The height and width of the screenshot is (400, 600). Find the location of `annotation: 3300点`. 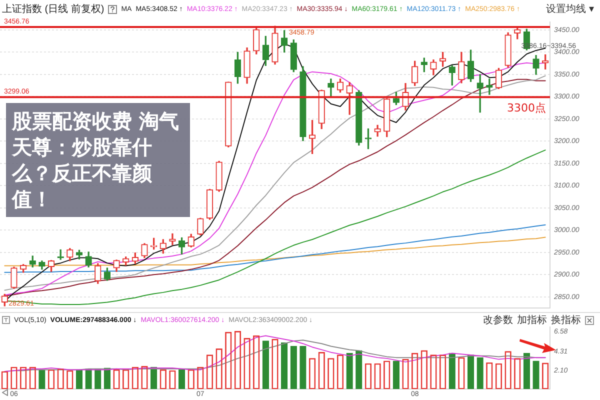

annotation: 3300点 is located at coordinates (526, 108).